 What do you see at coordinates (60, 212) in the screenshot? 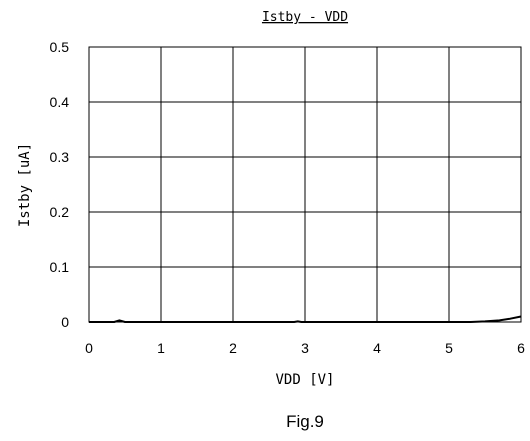
I see `y-tick-label: 0.2` at bounding box center [60, 212].